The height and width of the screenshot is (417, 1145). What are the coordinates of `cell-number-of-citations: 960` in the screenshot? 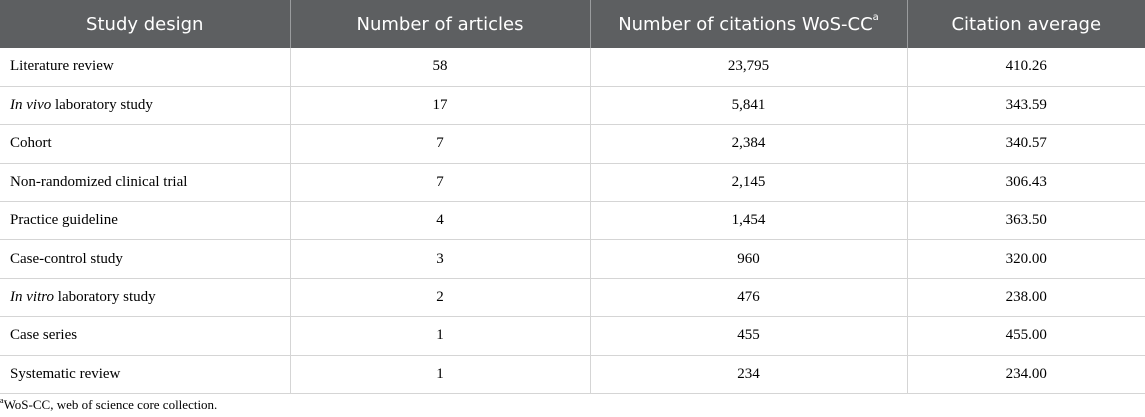 It's located at (749, 259).